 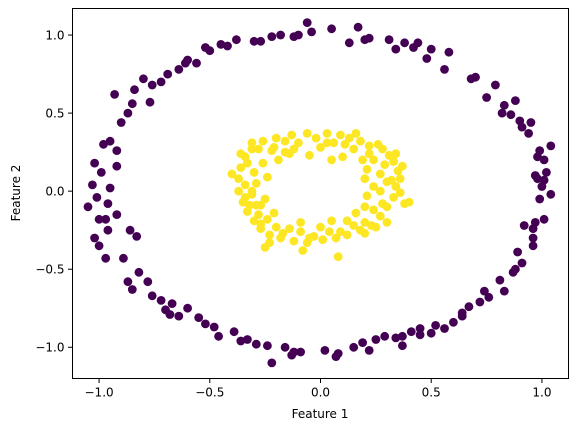 I want to click on x-axis-ticks: −1.0 −0.5 0.0 0.5 1.0, so click(x=318, y=389).